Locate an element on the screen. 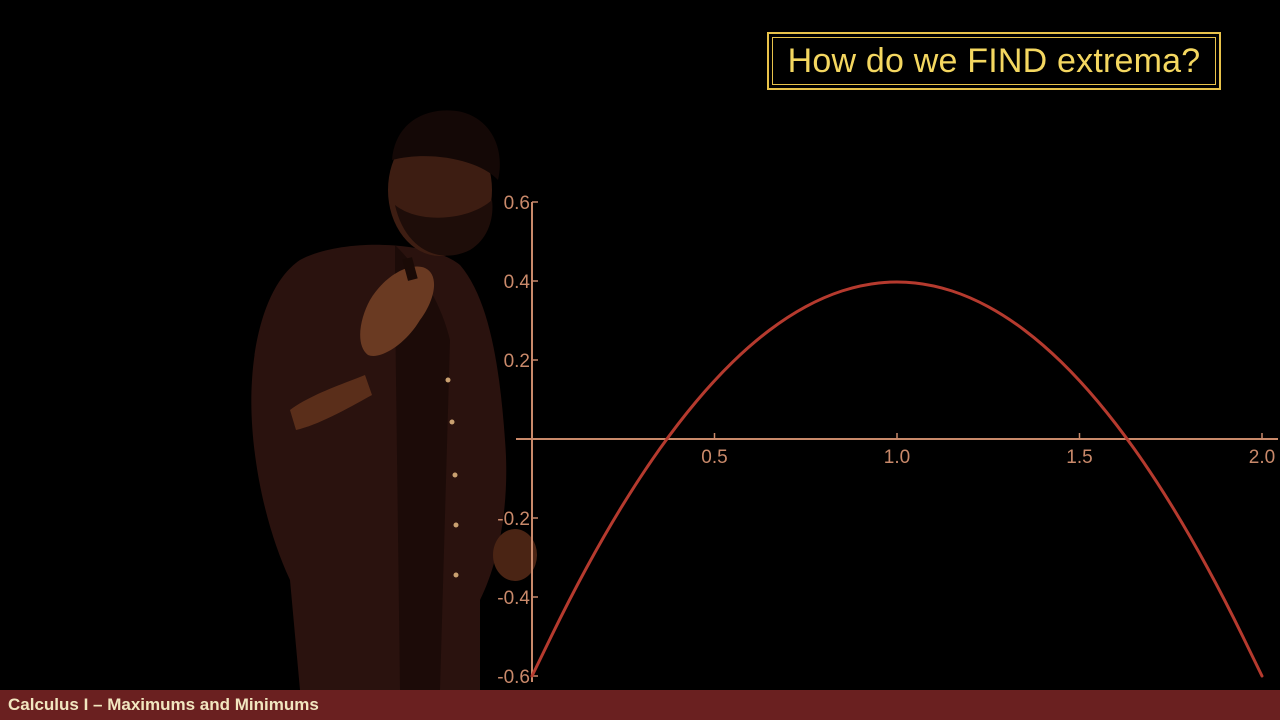 This screenshot has width=1280, height=720. presenter-hand is located at coordinates (413, 419).